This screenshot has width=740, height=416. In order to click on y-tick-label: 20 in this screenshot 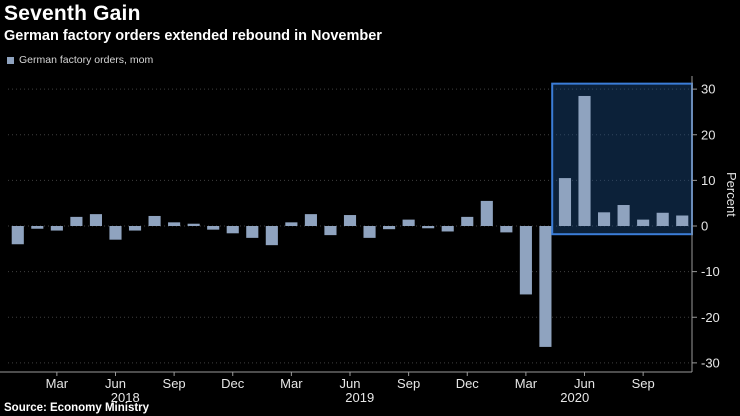, I will do `click(708, 134)`.